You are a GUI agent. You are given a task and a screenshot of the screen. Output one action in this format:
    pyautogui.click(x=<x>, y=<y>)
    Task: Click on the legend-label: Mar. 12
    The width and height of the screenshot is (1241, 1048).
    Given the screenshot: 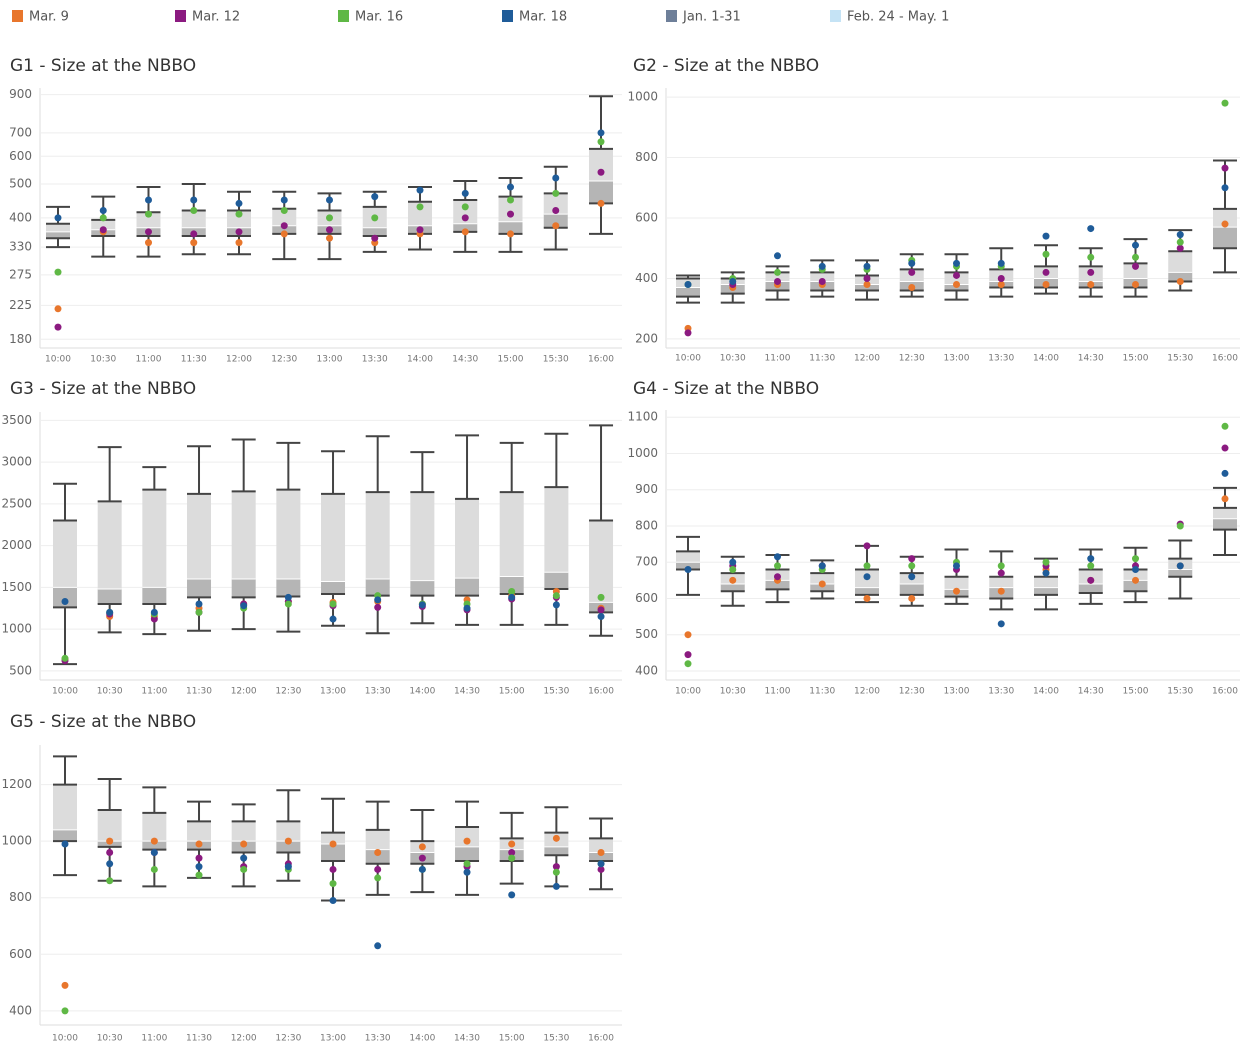 What is the action you would take?
    pyautogui.click(x=216, y=17)
    